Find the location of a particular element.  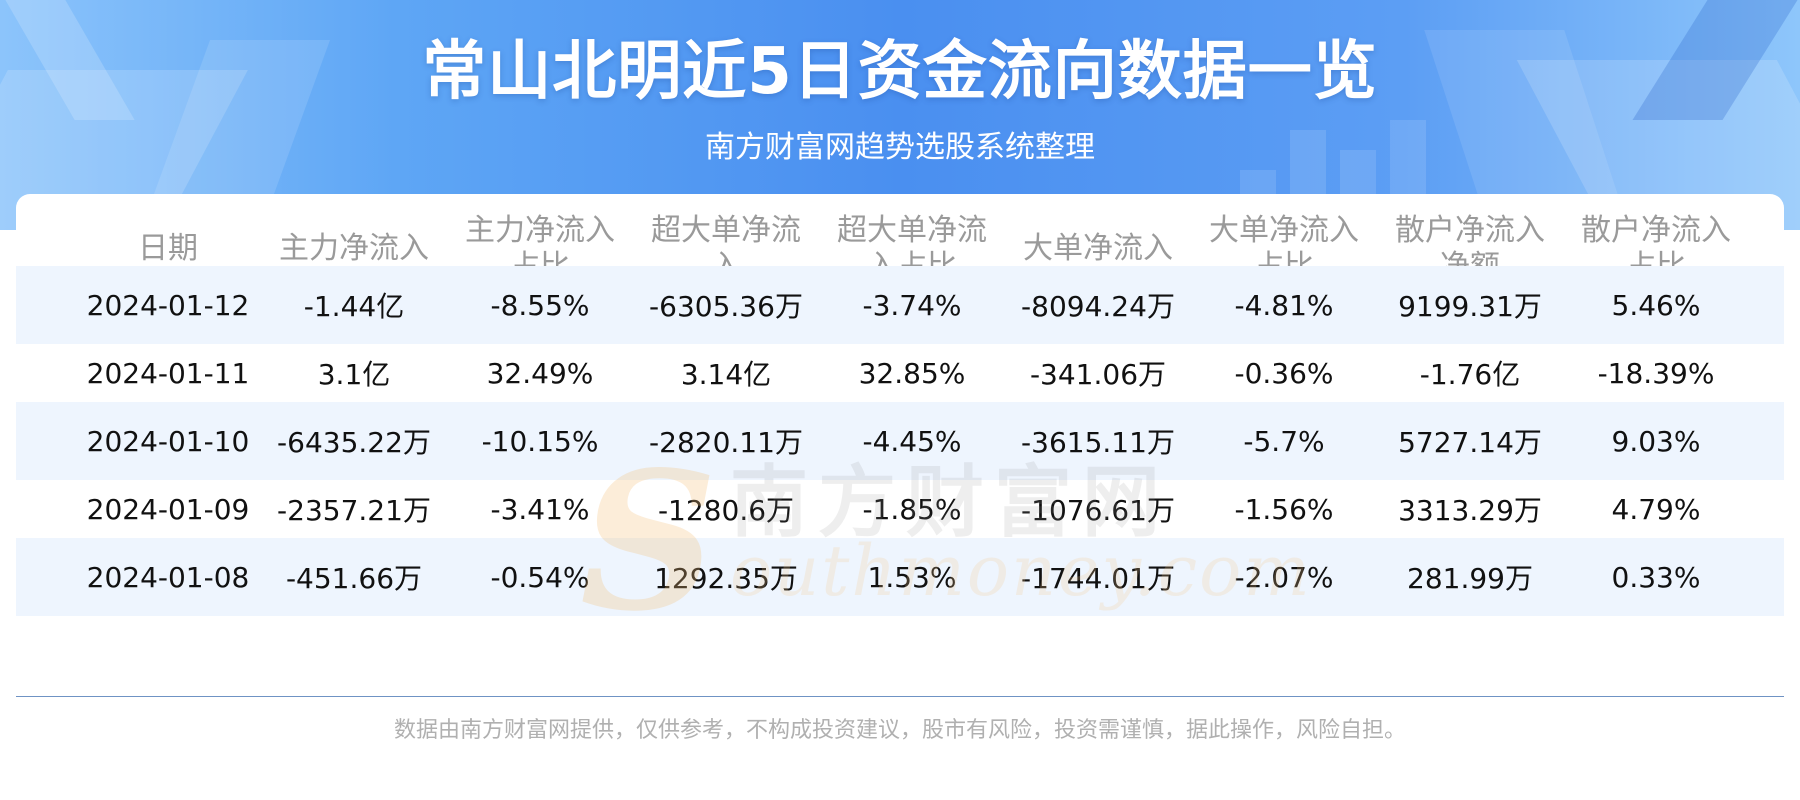

table-cell: -4.81% is located at coordinates (1284, 305).